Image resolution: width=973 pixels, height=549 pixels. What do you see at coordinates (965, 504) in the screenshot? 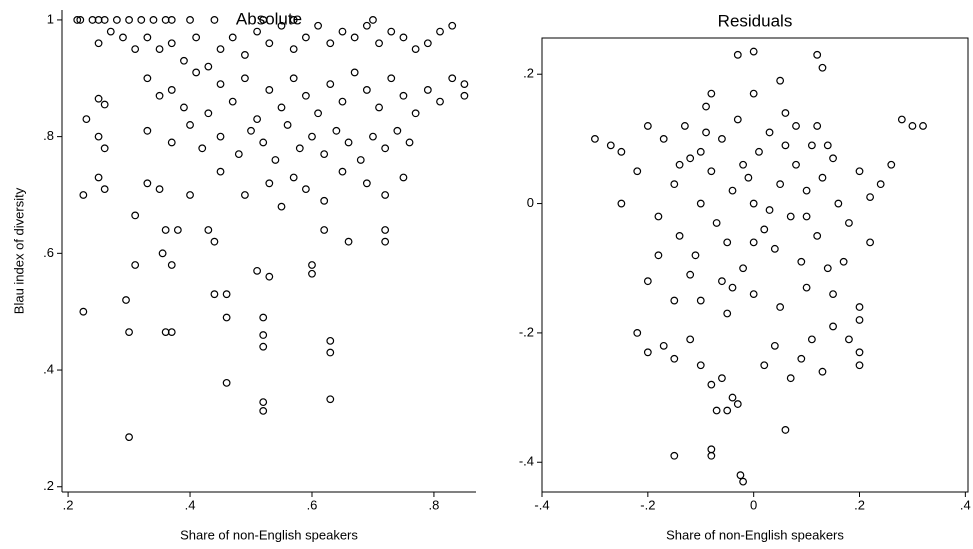
I see `x-tick-label: .4` at bounding box center [965, 504].